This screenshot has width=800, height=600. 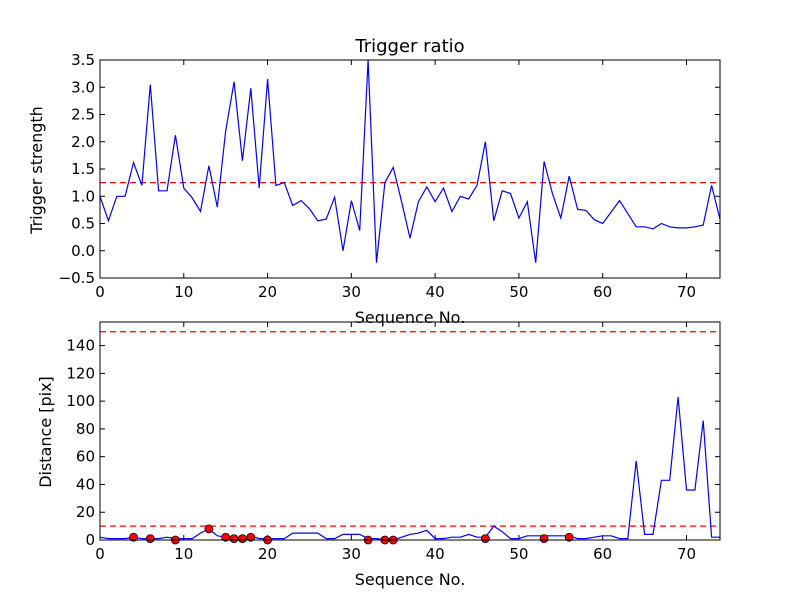 I want to click on top-y-tick-label: 3.0, so click(x=83, y=87).